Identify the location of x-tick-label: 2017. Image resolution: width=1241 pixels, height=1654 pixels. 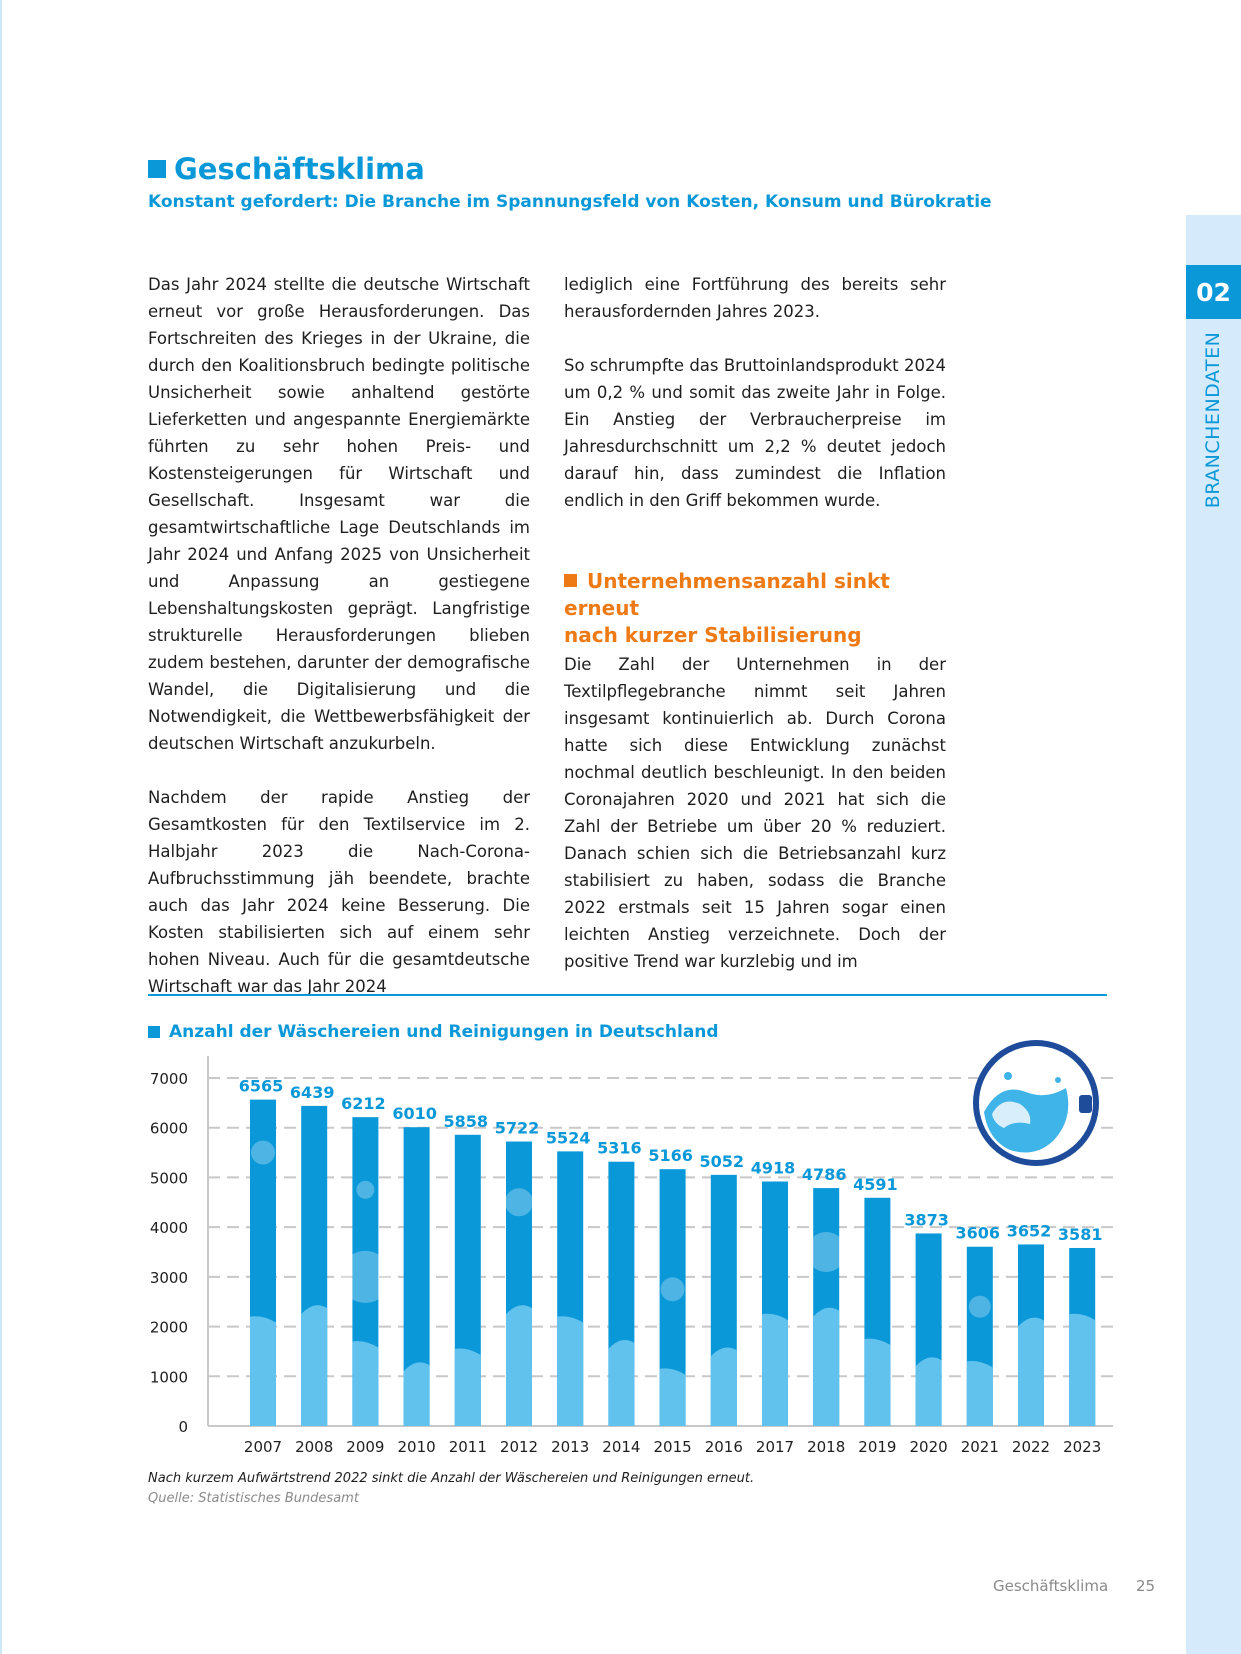
(775, 1447).